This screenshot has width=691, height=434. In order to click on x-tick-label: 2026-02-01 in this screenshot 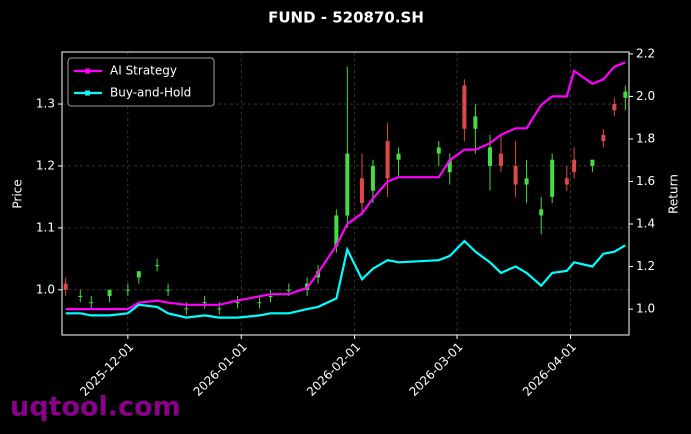, I will do `click(333, 369)`.